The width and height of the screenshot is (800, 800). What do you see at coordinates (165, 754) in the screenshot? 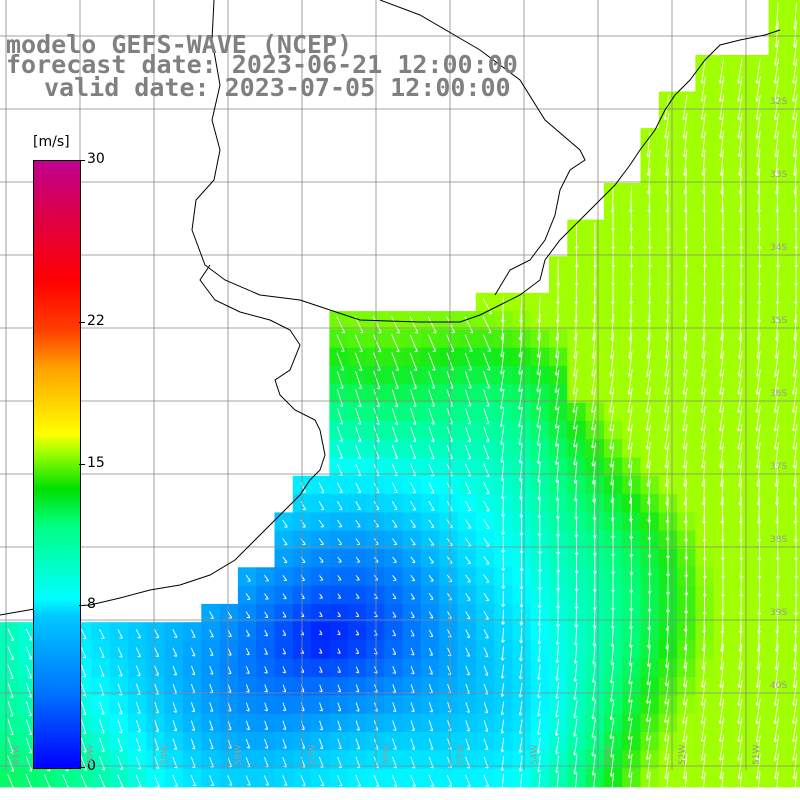
I see `longitude-label: 59W` at bounding box center [165, 754].